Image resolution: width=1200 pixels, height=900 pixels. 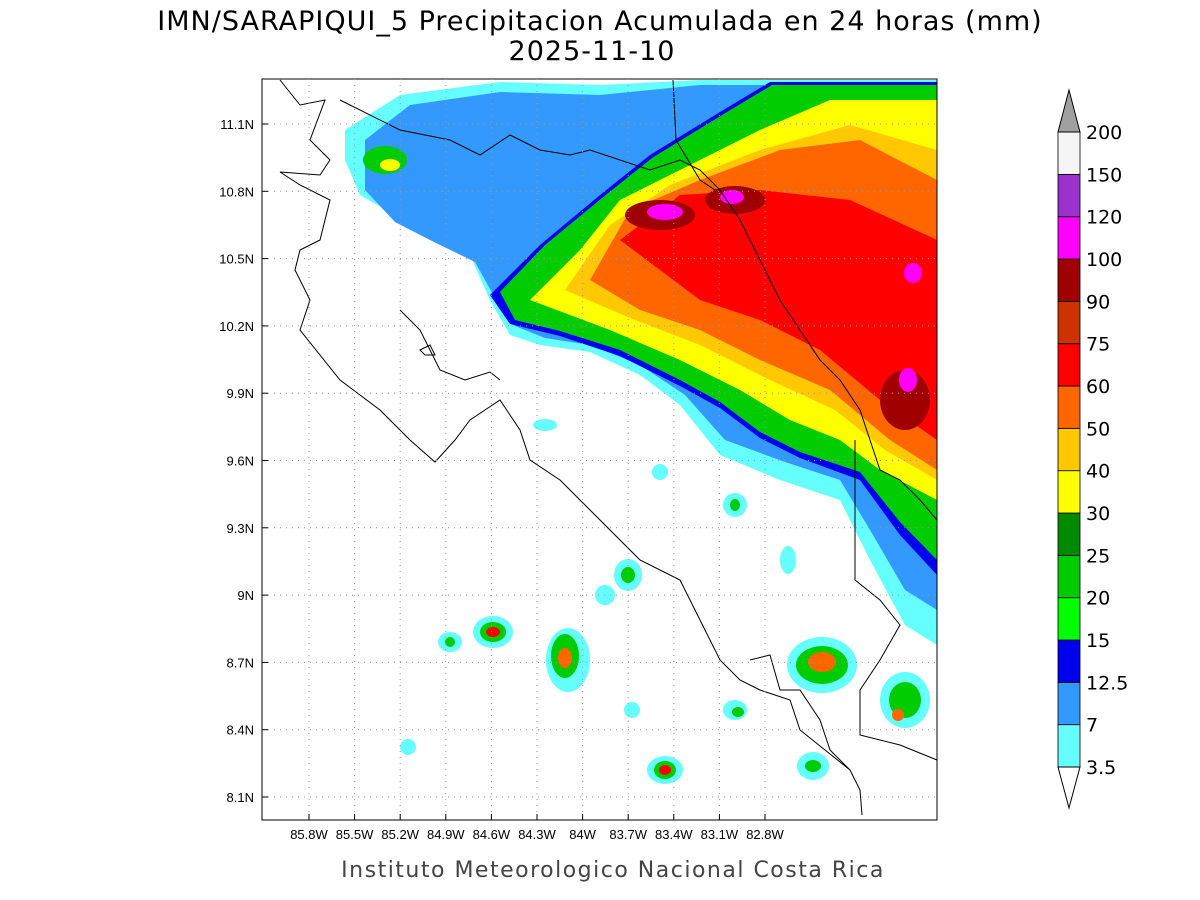 What do you see at coordinates (492, 834) in the screenshot?
I see `x-tick-label: 84.6W` at bounding box center [492, 834].